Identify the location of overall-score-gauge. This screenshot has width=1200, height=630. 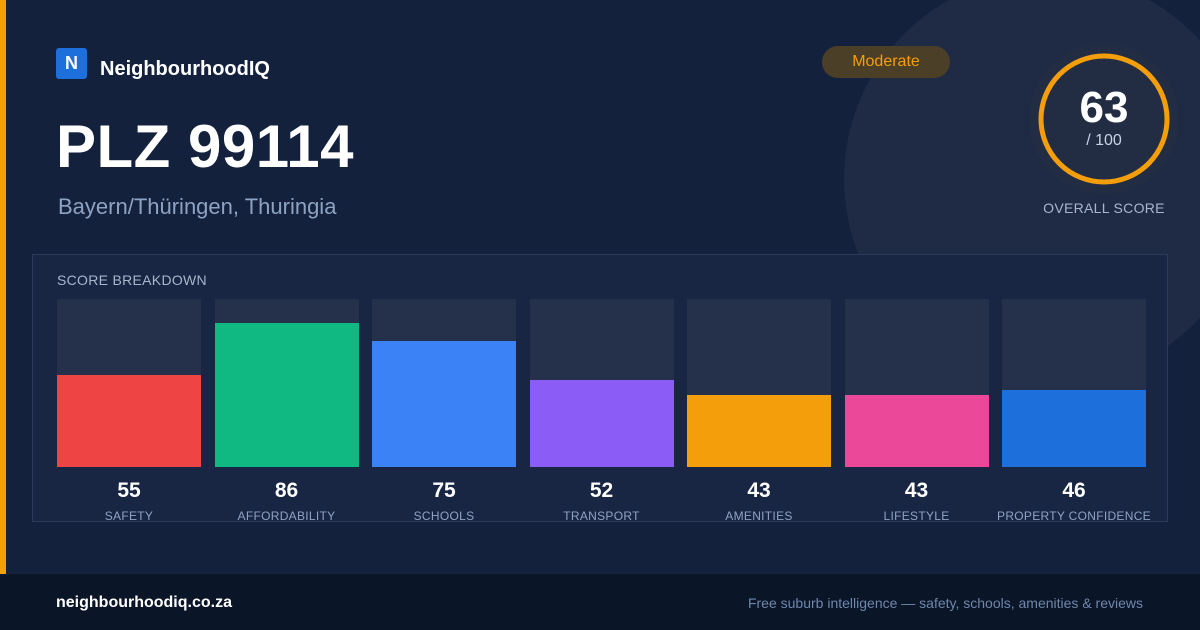
(1104, 119).